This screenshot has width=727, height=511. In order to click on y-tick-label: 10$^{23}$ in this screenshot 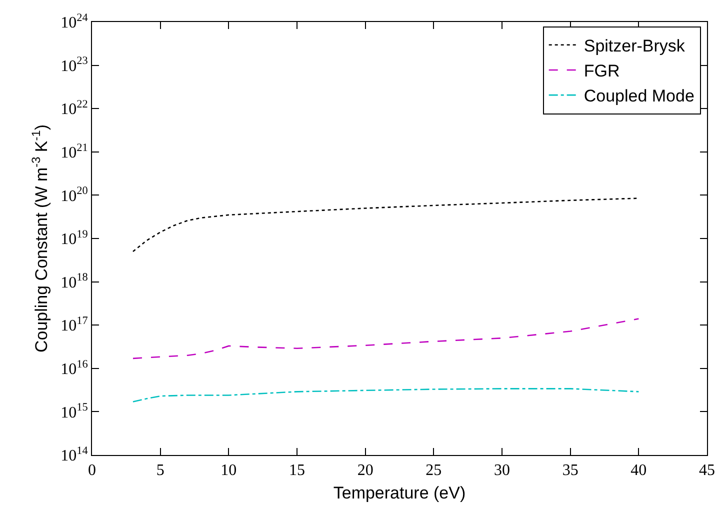, I will do `click(74, 65)`.